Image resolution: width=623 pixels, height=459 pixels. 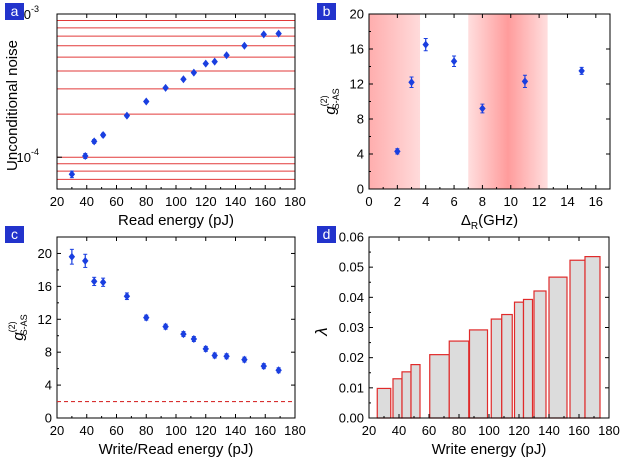 What do you see at coordinates (489, 430) in the screenshot?
I see `x-tick-label: 100` at bounding box center [489, 430].